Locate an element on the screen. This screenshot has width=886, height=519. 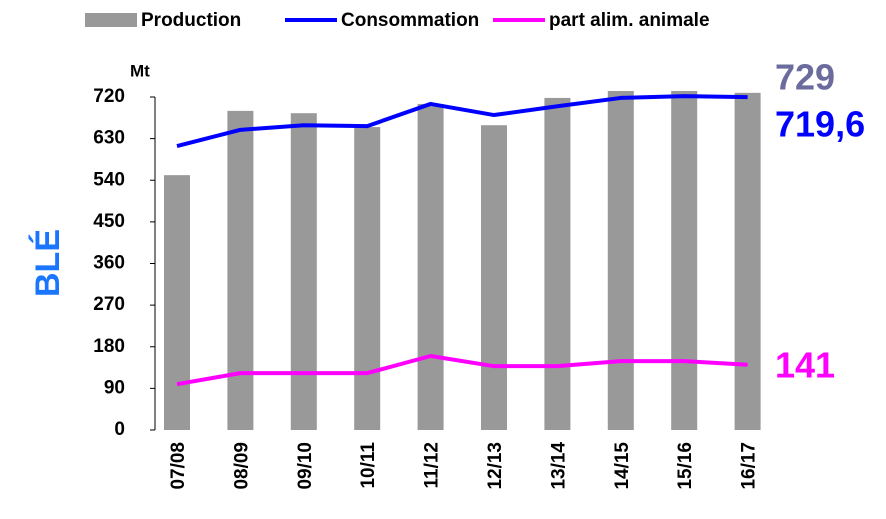
y-tick-label: 180 is located at coordinates (109, 346).